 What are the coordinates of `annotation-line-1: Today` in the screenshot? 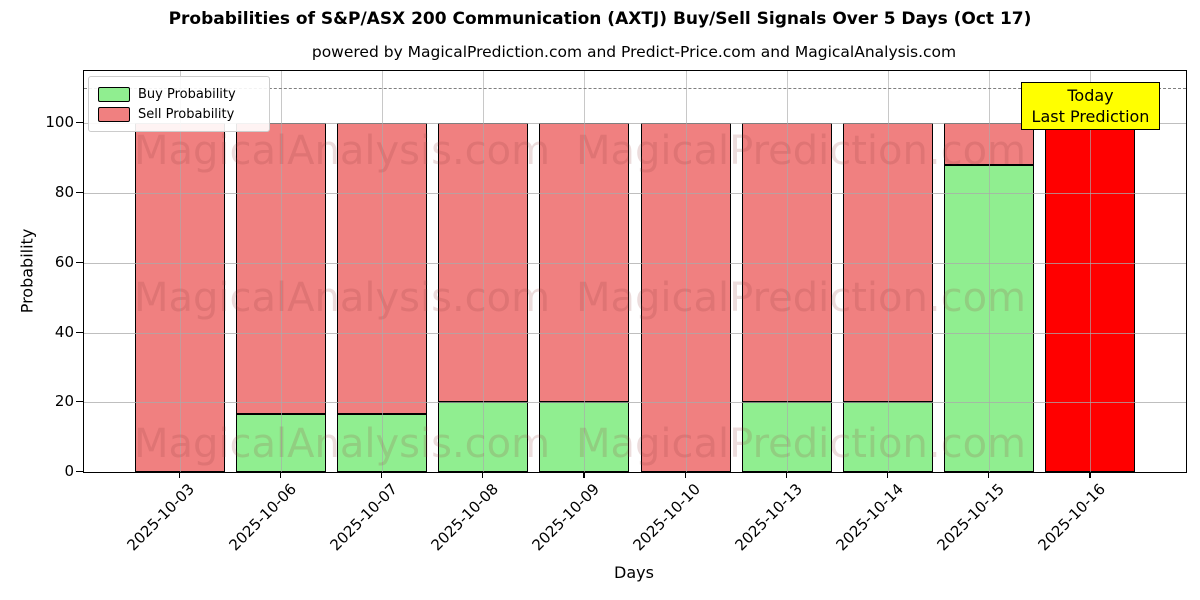 It's located at (1090, 95).